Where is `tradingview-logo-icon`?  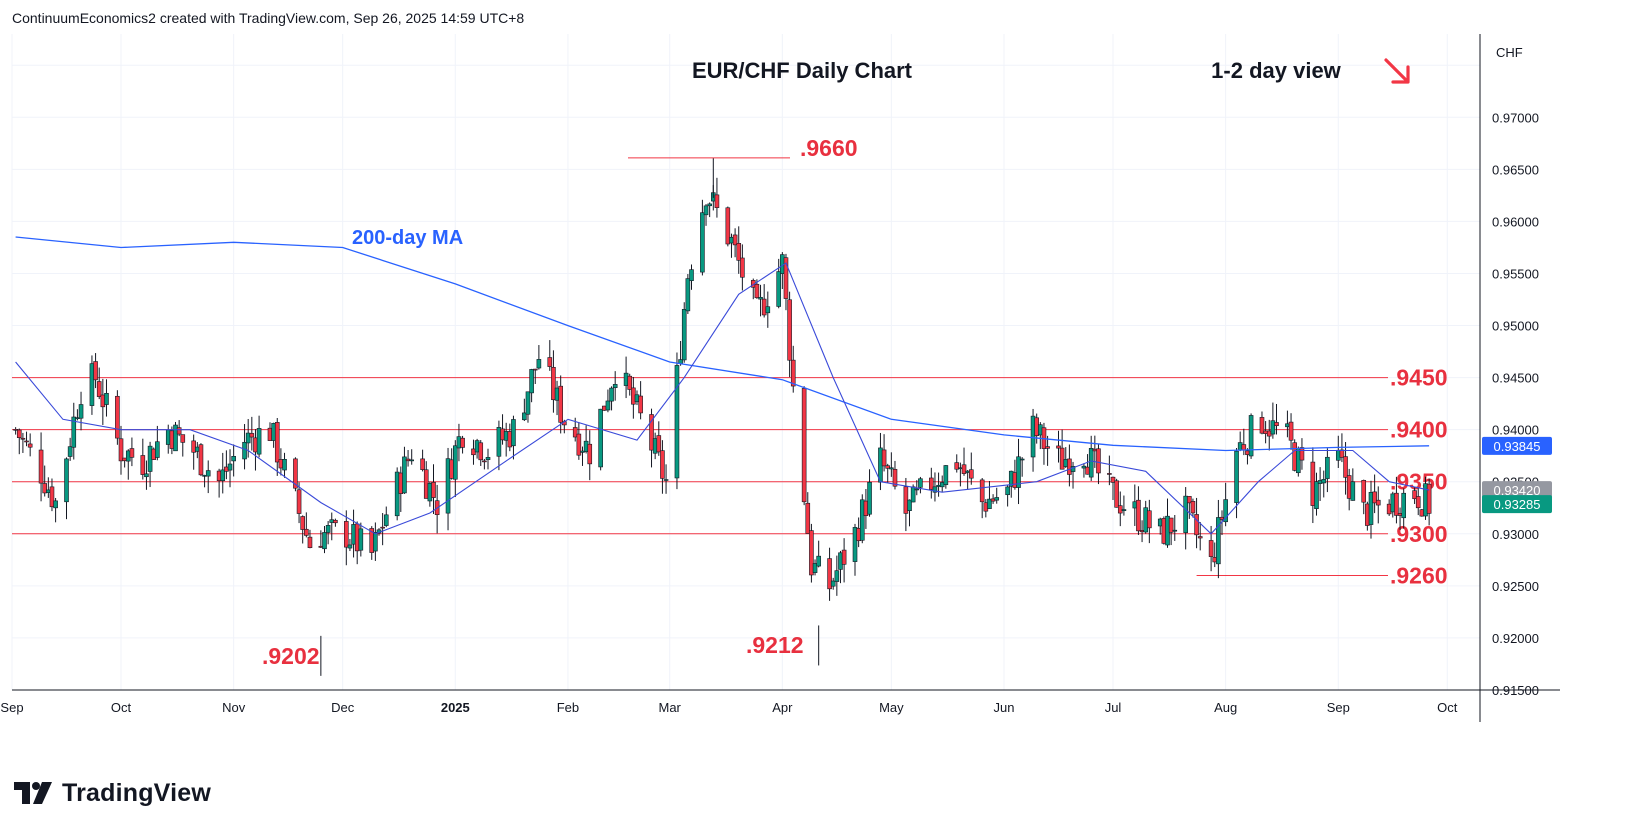 tradingview-logo-icon is located at coordinates (33, 793).